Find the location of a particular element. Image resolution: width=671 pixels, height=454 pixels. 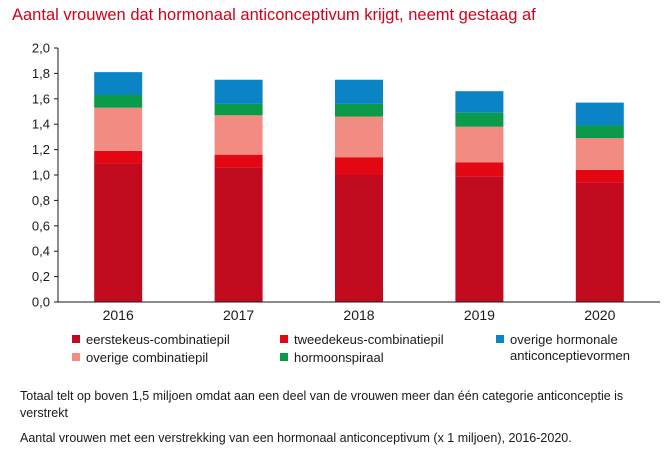

legend-item-hormoonspiraal: hormoonspiraal is located at coordinates (332, 358).